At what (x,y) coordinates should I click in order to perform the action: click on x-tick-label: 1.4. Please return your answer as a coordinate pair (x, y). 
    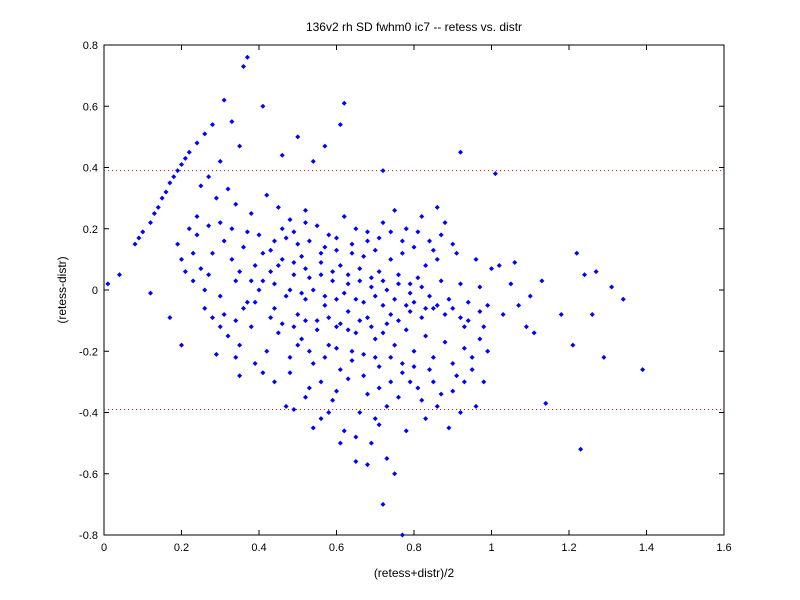
    Looking at the image, I should click on (646, 548).